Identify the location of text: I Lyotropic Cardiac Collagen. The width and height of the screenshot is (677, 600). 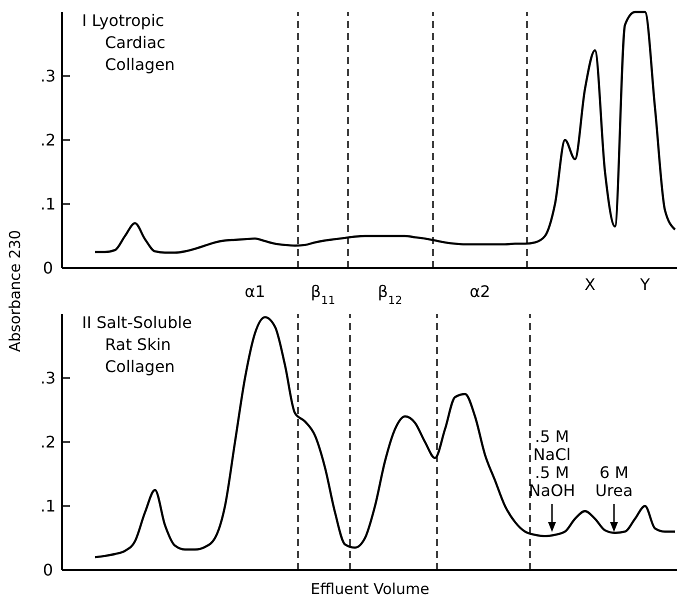
(128, 42).